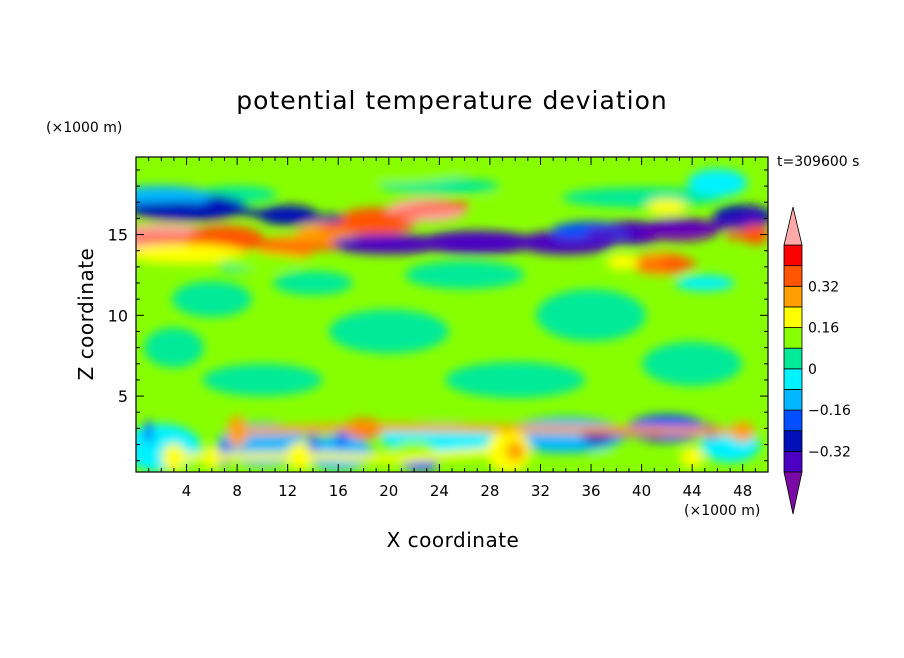 The image size is (904, 658). Describe the element at coordinates (641, 491) in the screenshot. I see `x-tick-label: 40` at that location.